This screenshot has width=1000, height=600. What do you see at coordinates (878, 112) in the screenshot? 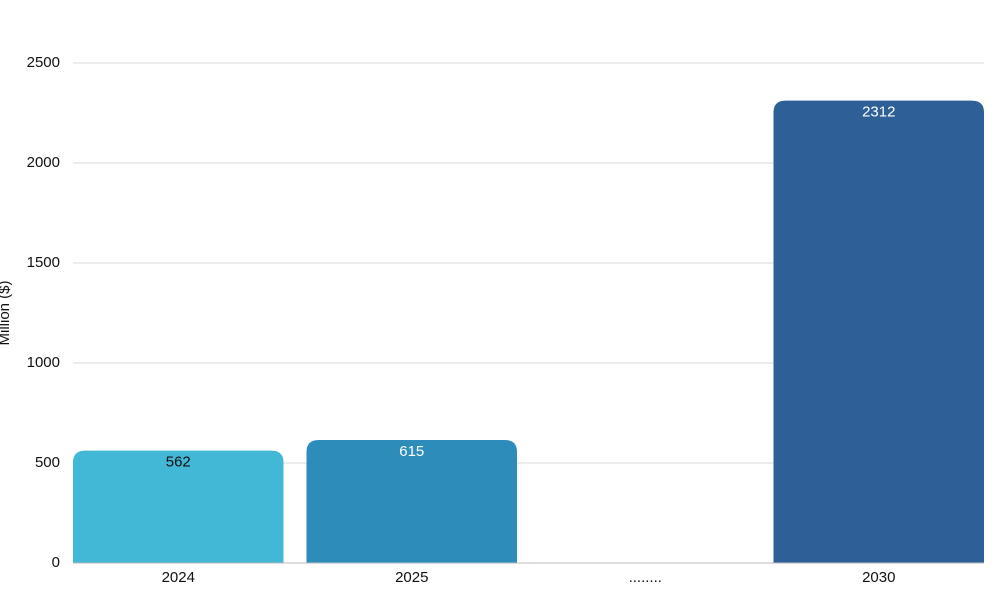
I see `value-label: 2312` at bounding box center [878, 112].